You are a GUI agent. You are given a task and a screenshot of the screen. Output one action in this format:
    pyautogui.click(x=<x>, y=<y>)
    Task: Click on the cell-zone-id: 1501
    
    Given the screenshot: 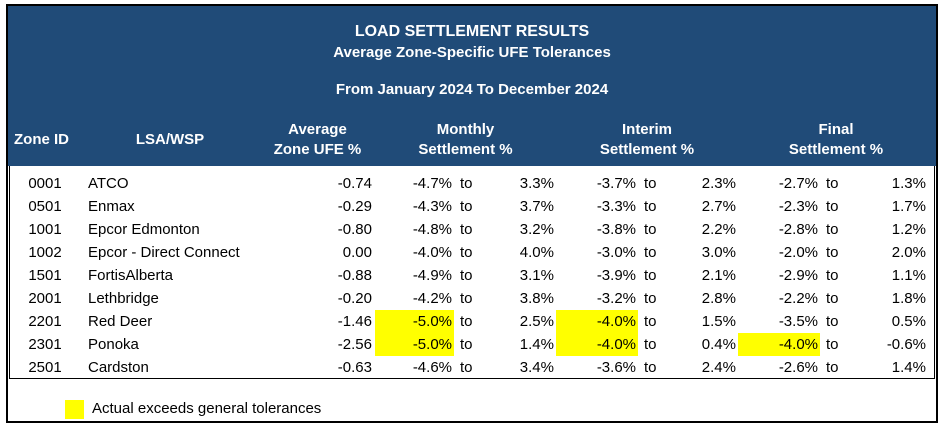 What is the action you would take?
    pyautogui.click(x=45, y=275)
    